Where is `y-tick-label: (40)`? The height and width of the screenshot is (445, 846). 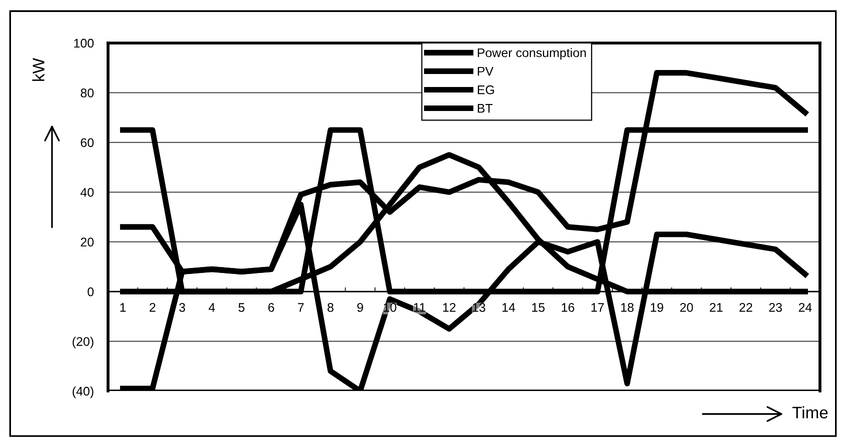 y-tick-label: (40) is located at coordinates (83, 392).